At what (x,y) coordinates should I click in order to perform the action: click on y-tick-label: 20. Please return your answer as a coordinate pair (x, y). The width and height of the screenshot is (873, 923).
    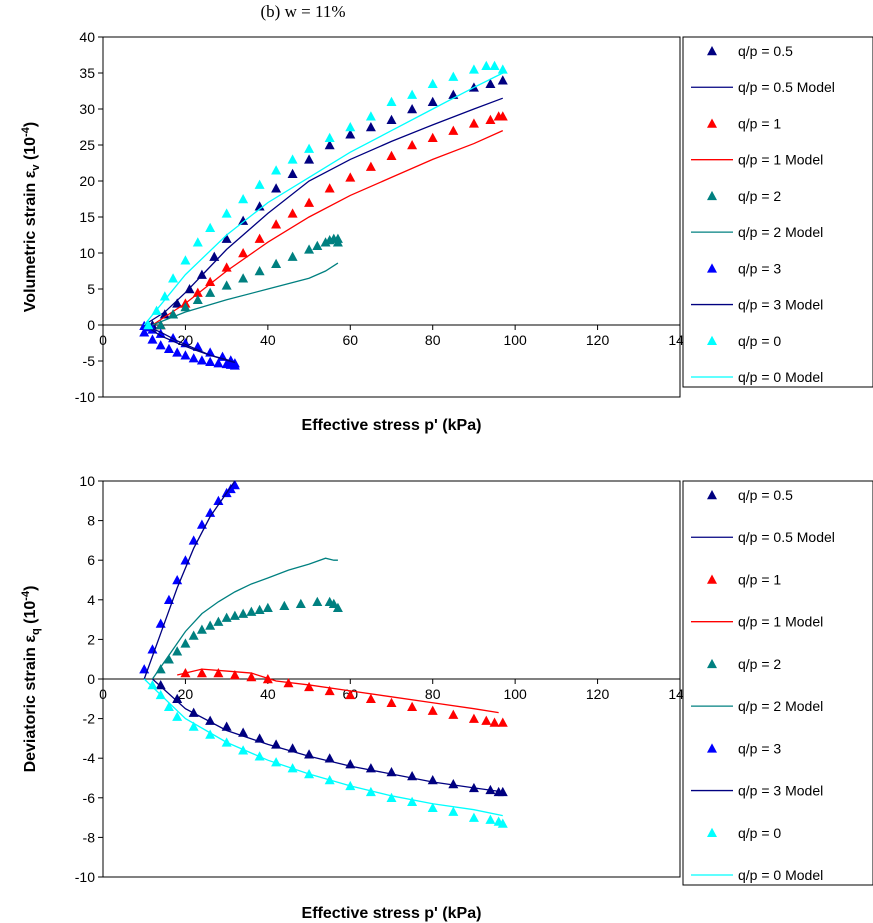
    Looking at the image, I should click on (87, 181).